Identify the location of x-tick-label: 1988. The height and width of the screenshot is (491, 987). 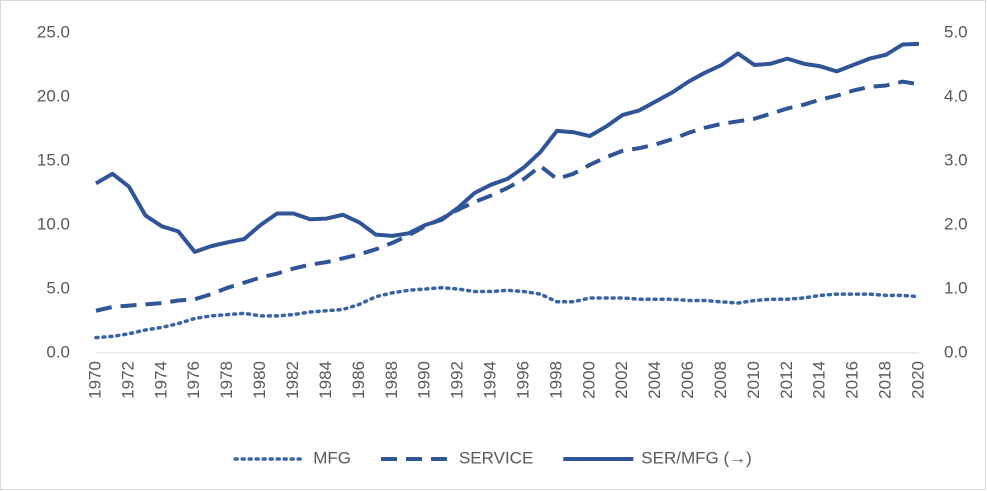
(391, 380).